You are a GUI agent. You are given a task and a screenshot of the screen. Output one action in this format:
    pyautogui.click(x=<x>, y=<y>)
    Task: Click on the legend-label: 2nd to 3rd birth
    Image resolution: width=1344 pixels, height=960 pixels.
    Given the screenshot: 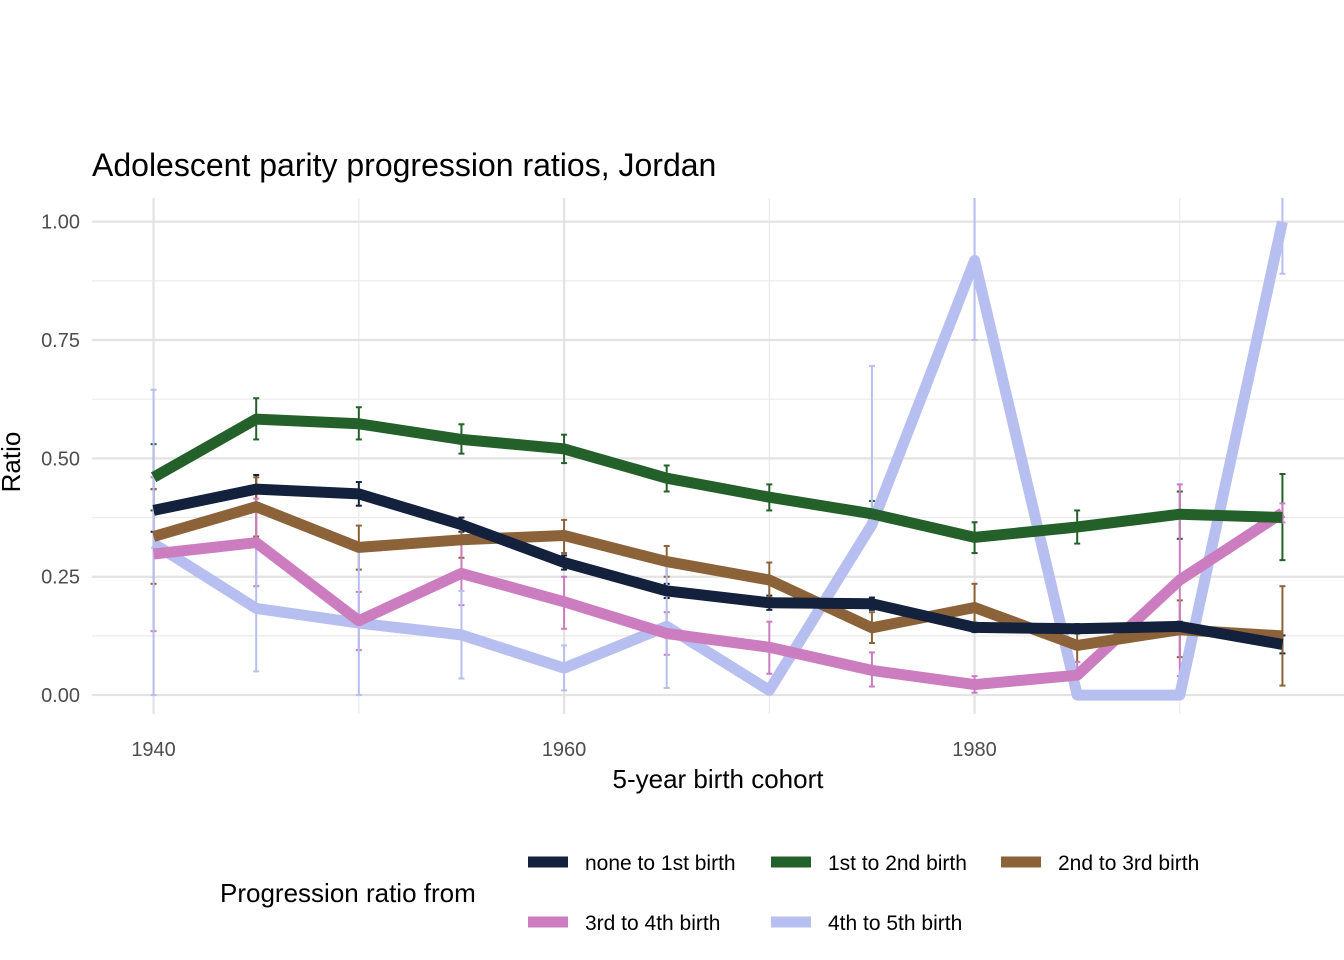 What is the action you would take?
    pyautogui.click(x=1128, y=863)
    